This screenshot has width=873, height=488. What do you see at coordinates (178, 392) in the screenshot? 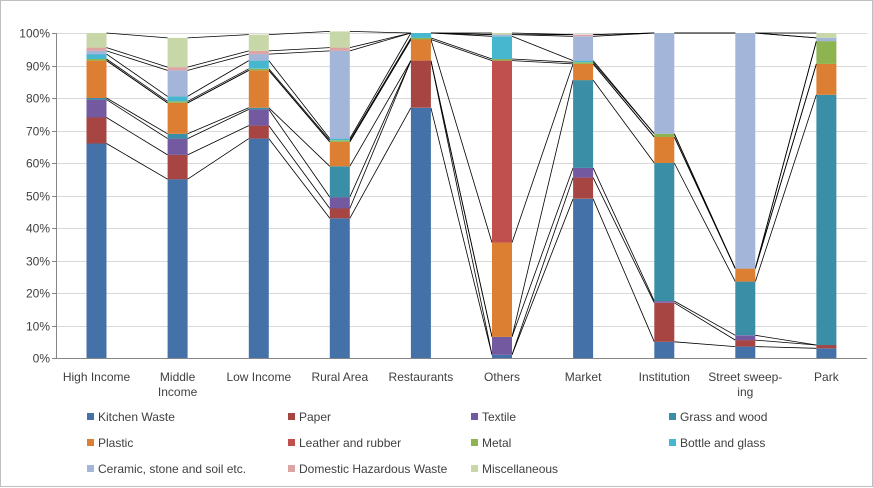
I see `x-tick-label: Income` at bounding box center [178, 392].